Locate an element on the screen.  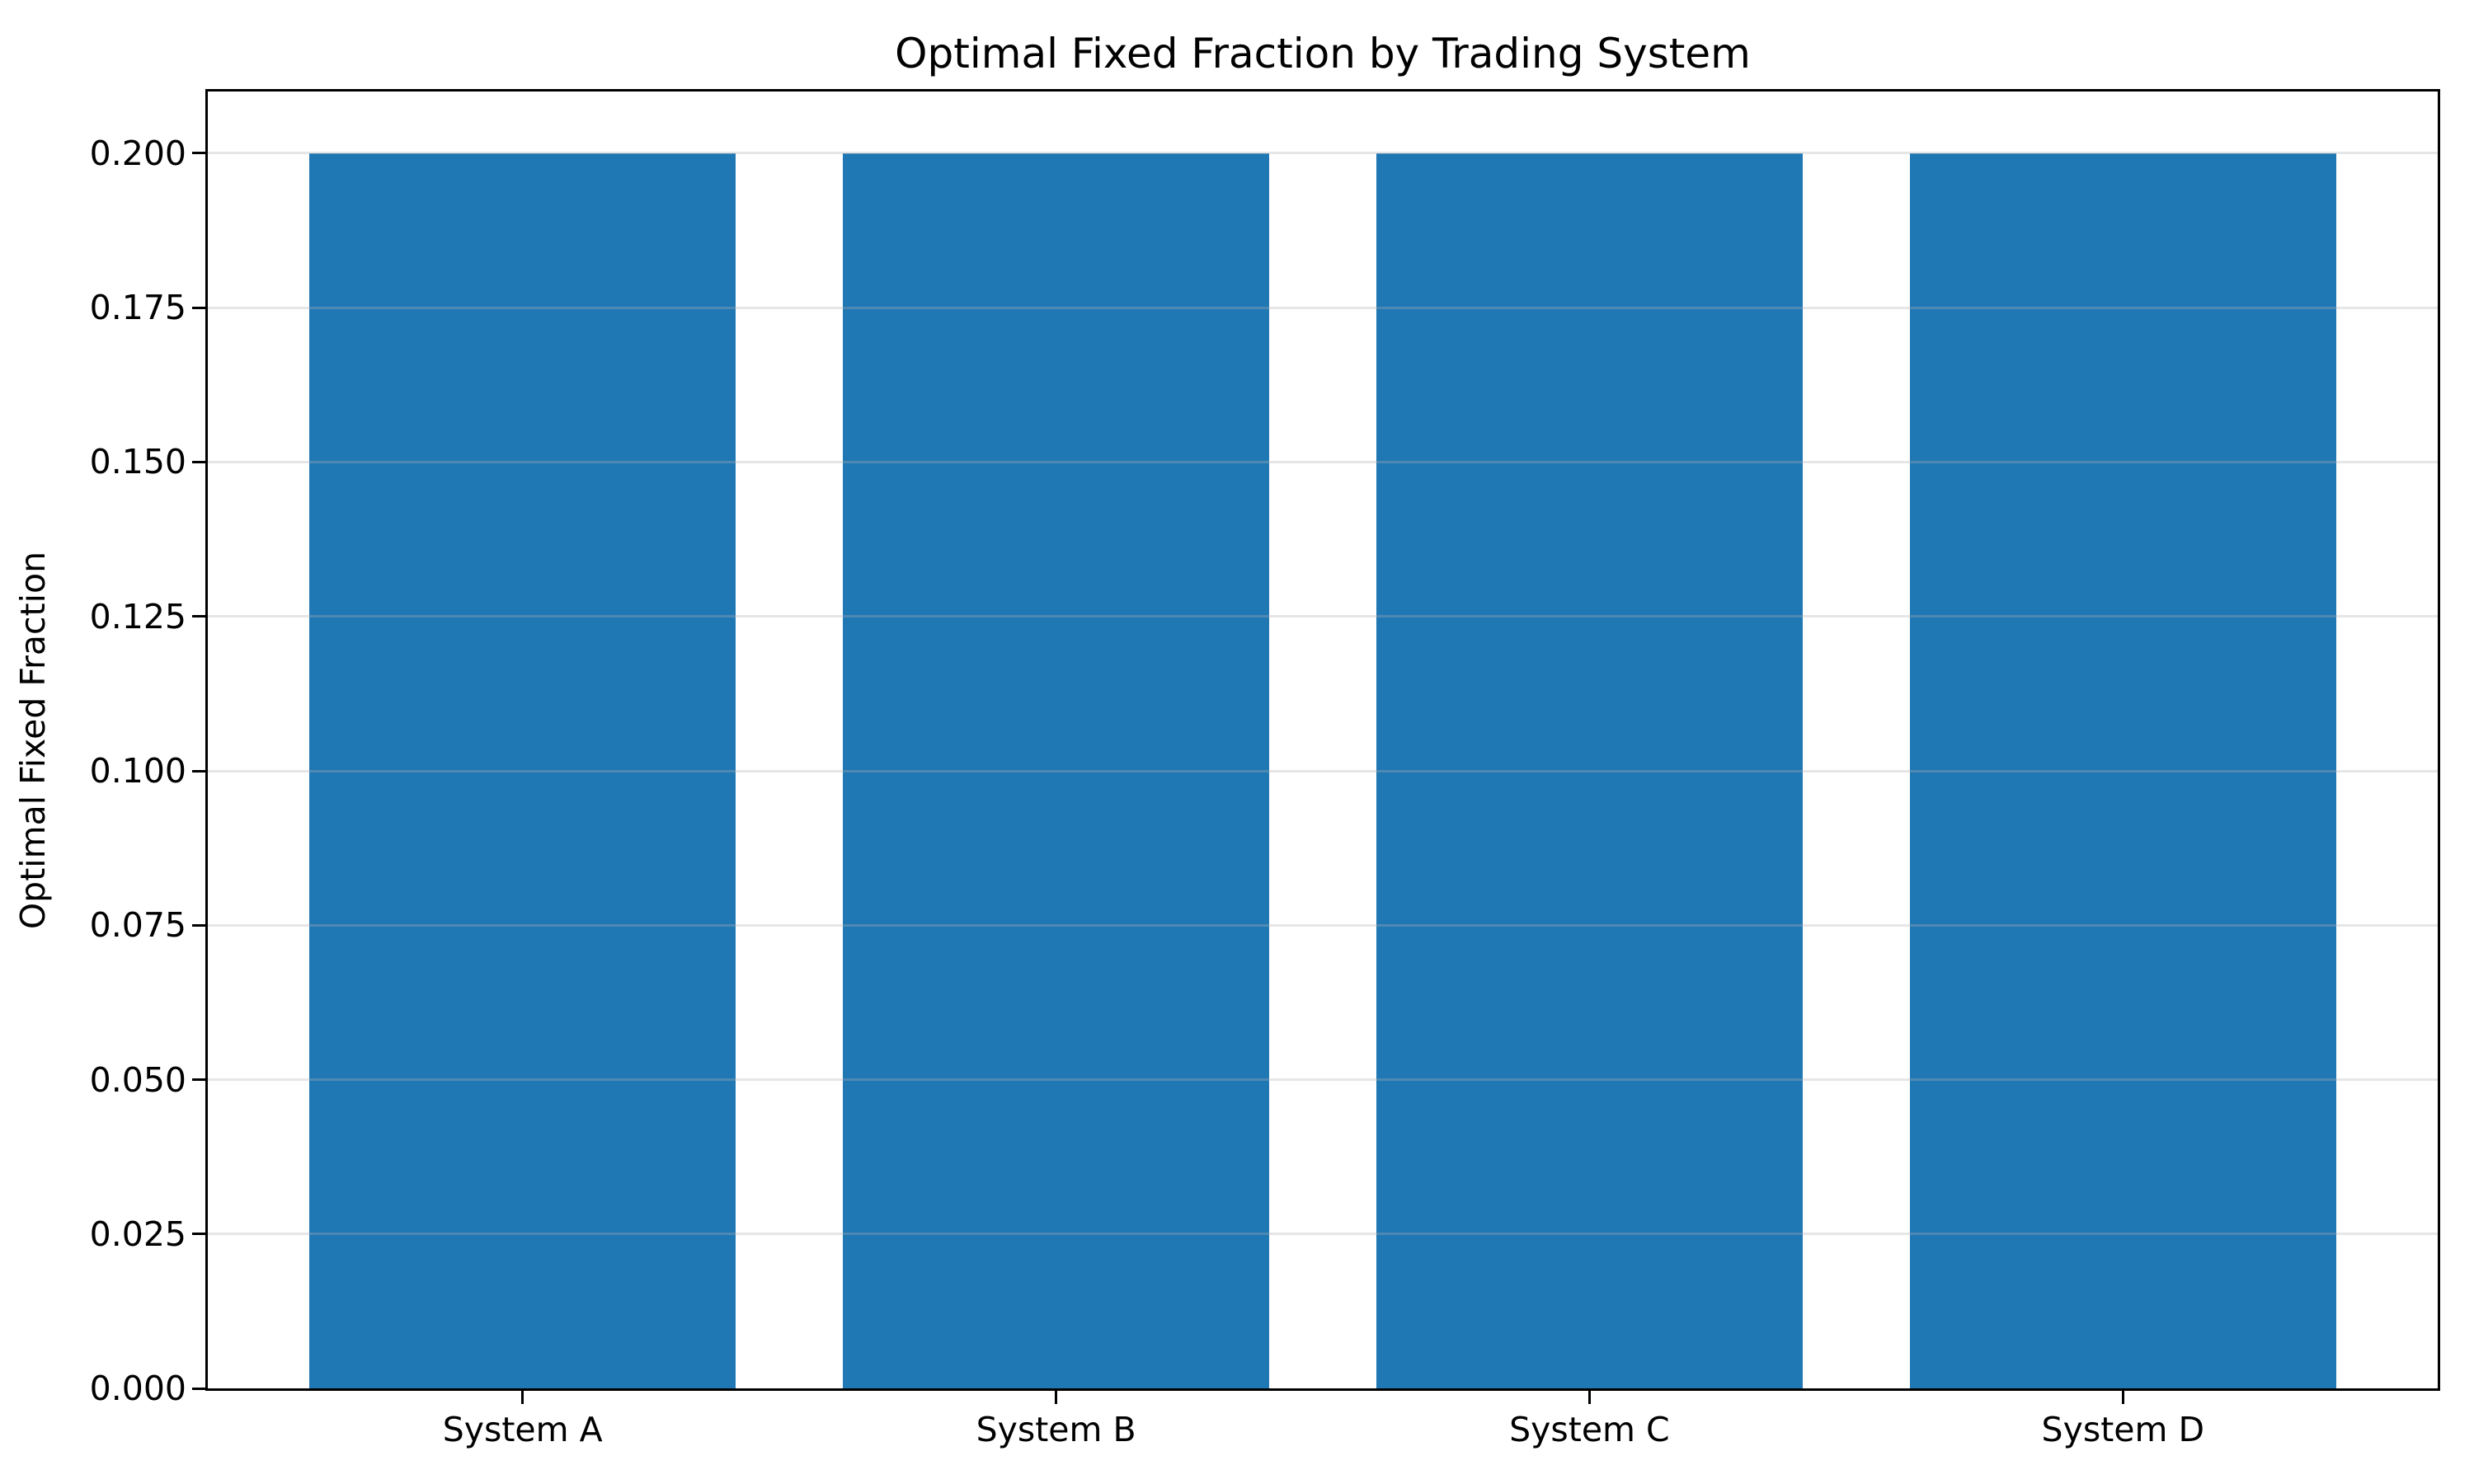
x-tick-label-system-c: System C is located at coordinates (1589, 1429).